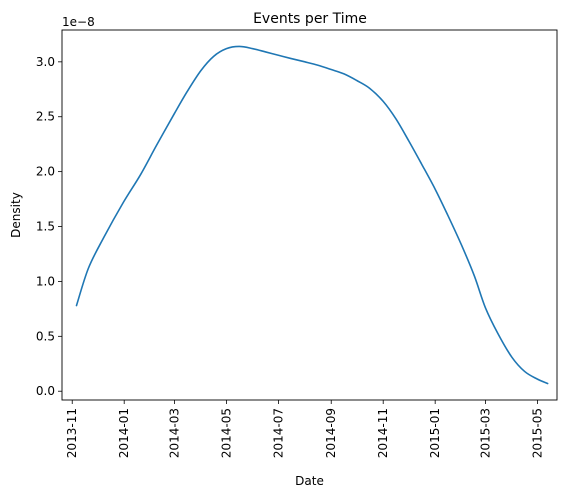 The width and height of the screenshot is (567, 498). I want to click on x-tick-label: 2015-01, so click(435, 433).